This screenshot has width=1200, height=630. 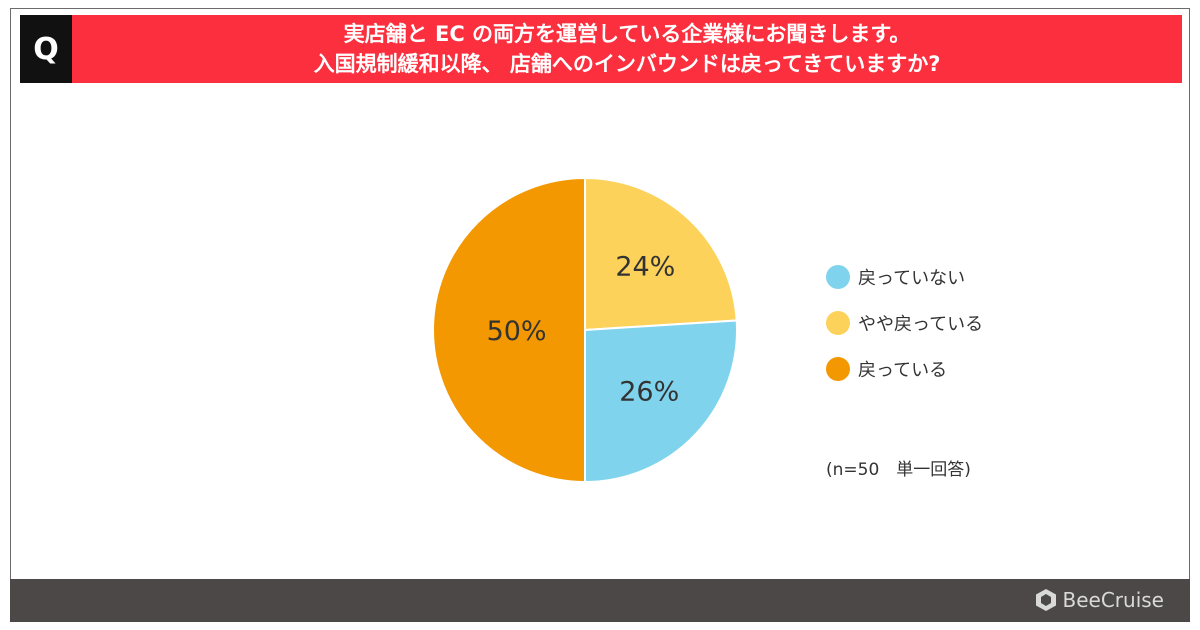 What do you see at coordinates (645, 267) in the screenshot?
I see `slice-label-2: 24%` at bounding box center [645, 267].